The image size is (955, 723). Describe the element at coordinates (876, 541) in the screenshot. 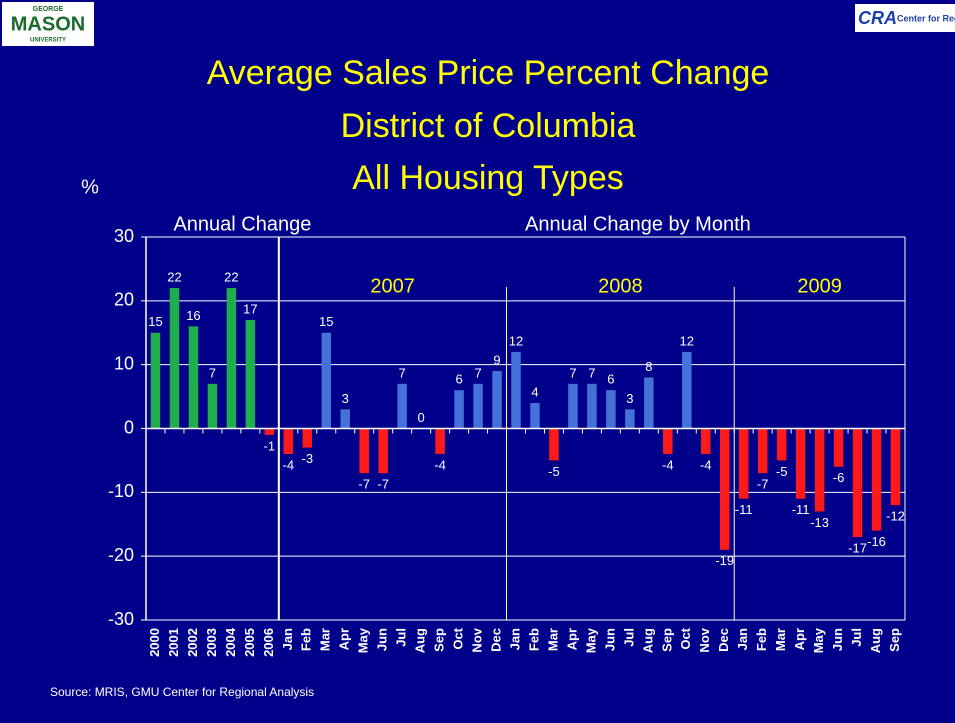

I see `data-label: -16` at that location.